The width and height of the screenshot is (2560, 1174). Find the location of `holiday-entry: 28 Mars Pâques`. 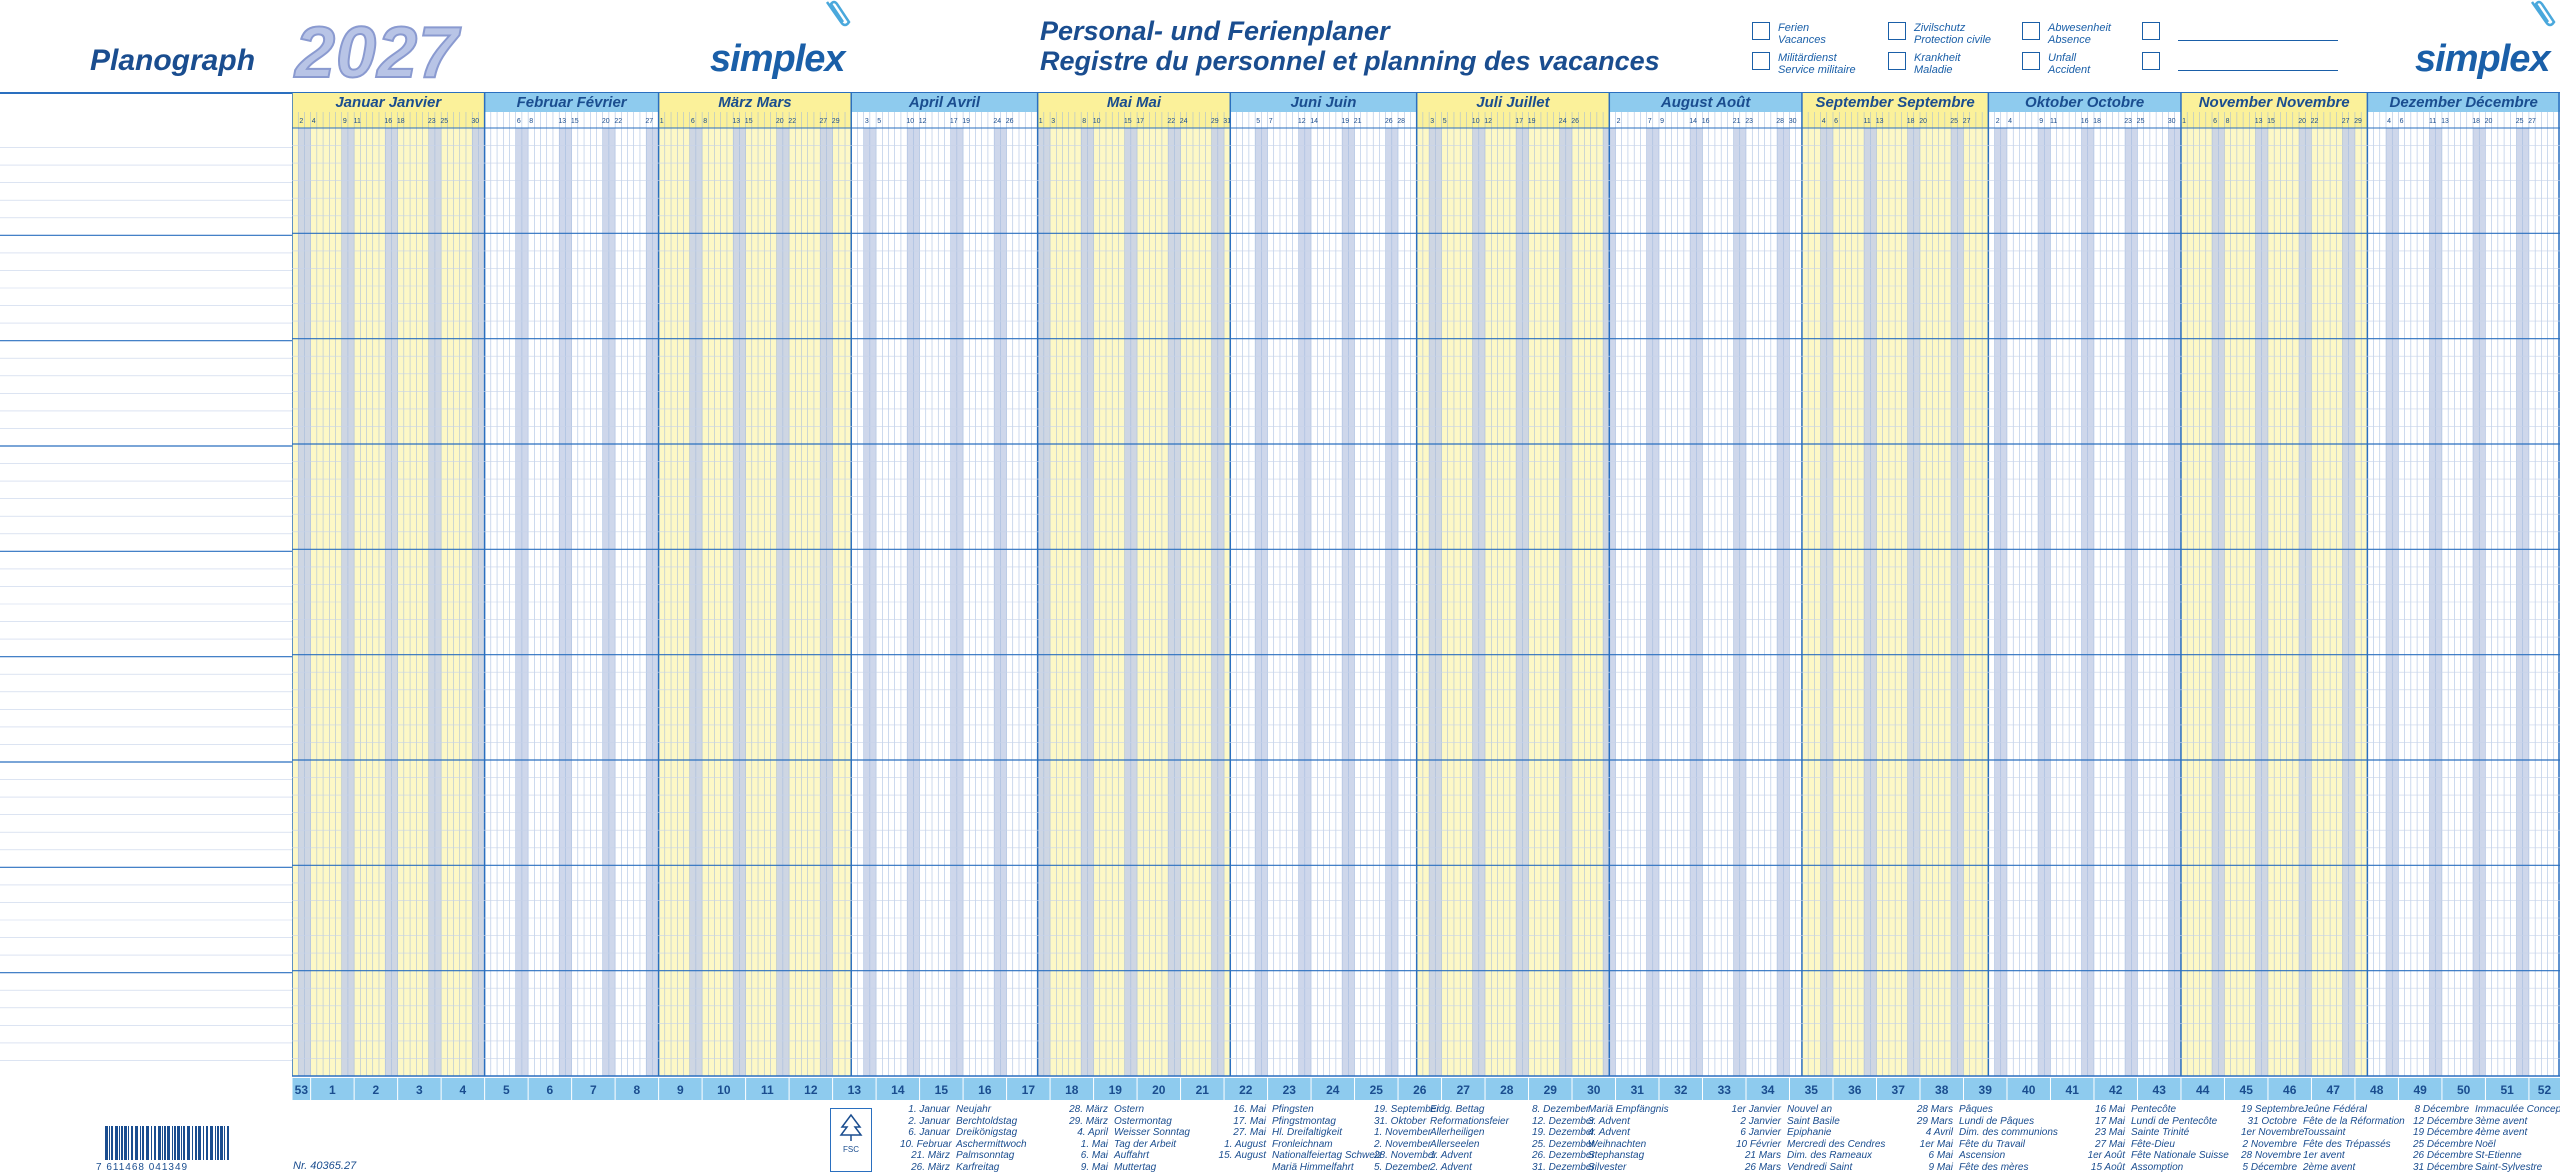

holiday-entry: 28 Mars Pâques is located at coordinates (1954, 1109).